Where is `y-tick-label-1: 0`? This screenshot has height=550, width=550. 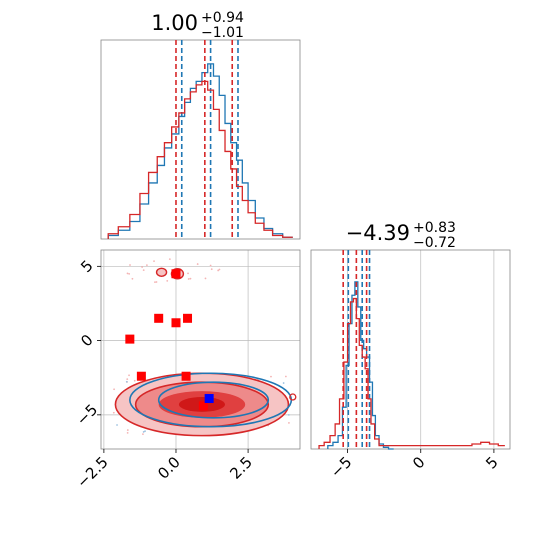
y-tick-label-1: 0 is located at coordinates (86, 340).